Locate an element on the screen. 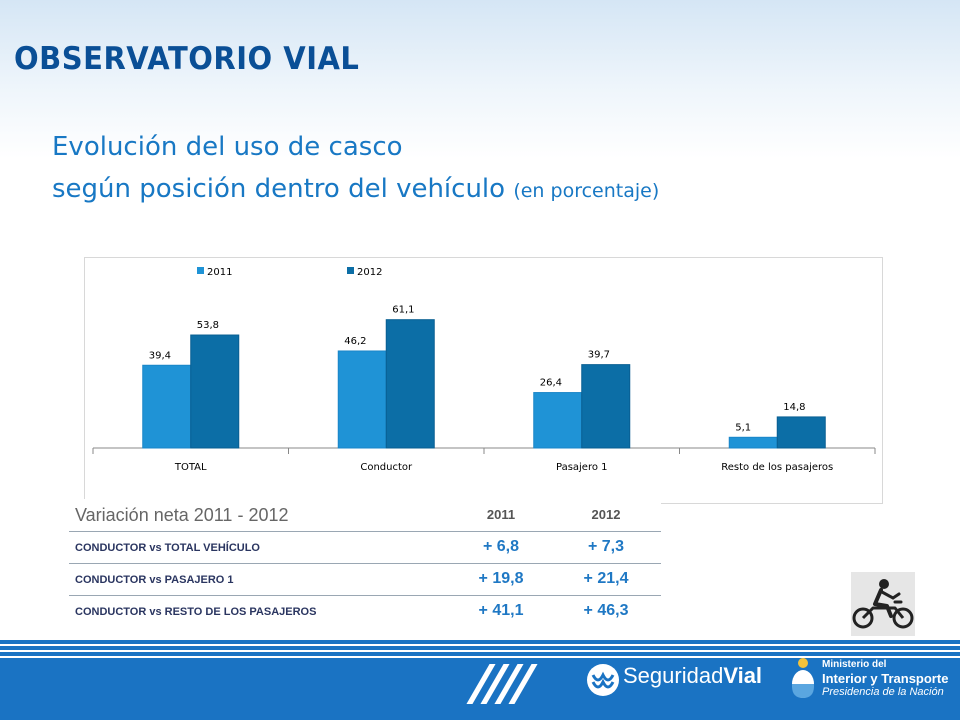  category-label: Conductor is located at coordinates (386, 467).